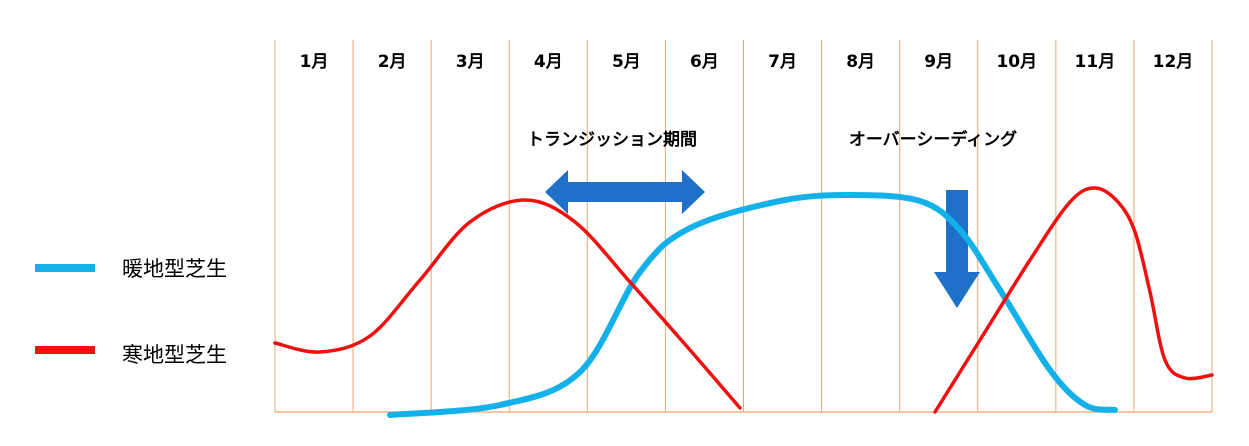  Describe the element at coordinates (1073, 300) in the screenshot. I see `cool-season-curve` at that location.